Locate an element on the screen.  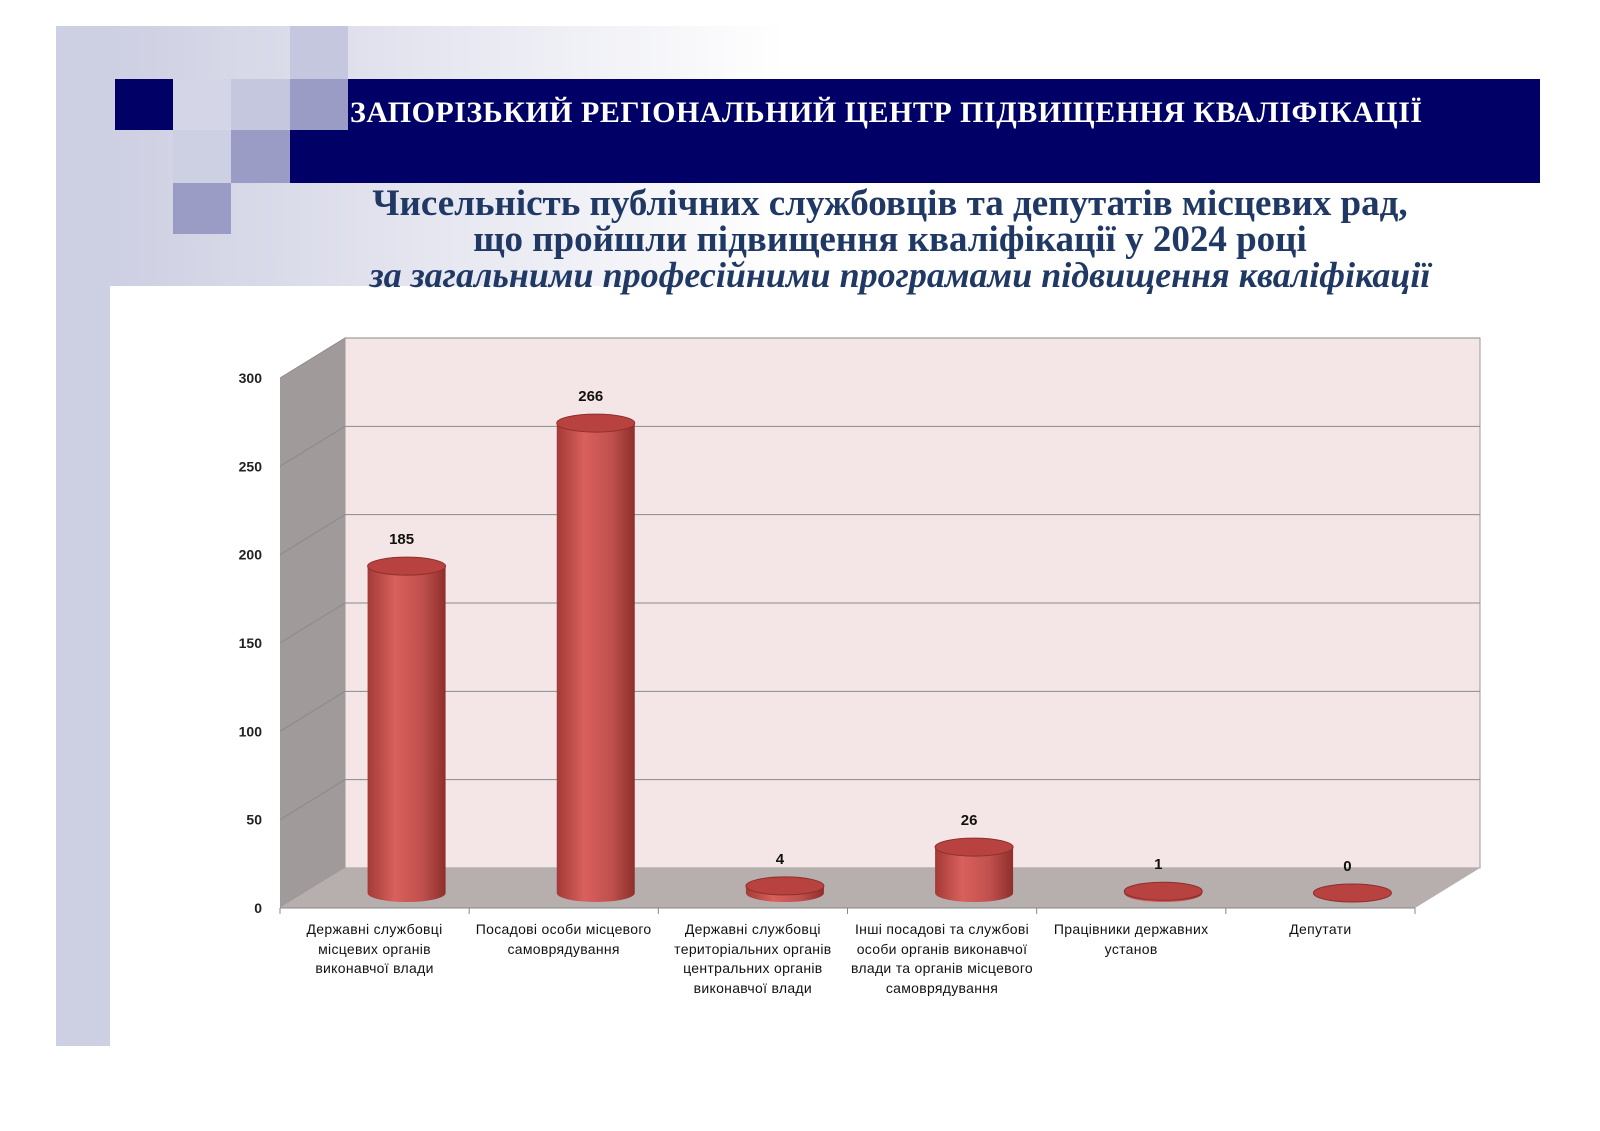
y-tick-label: 0 is located at coordinates (258, 908).